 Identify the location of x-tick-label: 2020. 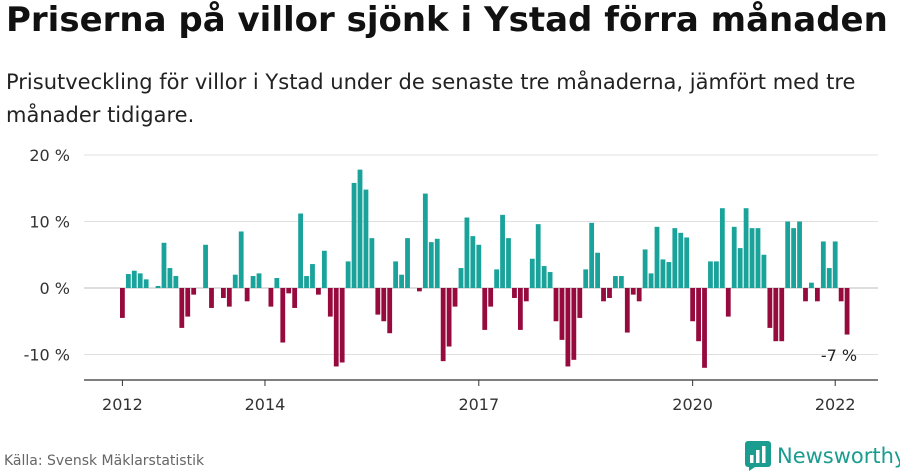
(692, 404).